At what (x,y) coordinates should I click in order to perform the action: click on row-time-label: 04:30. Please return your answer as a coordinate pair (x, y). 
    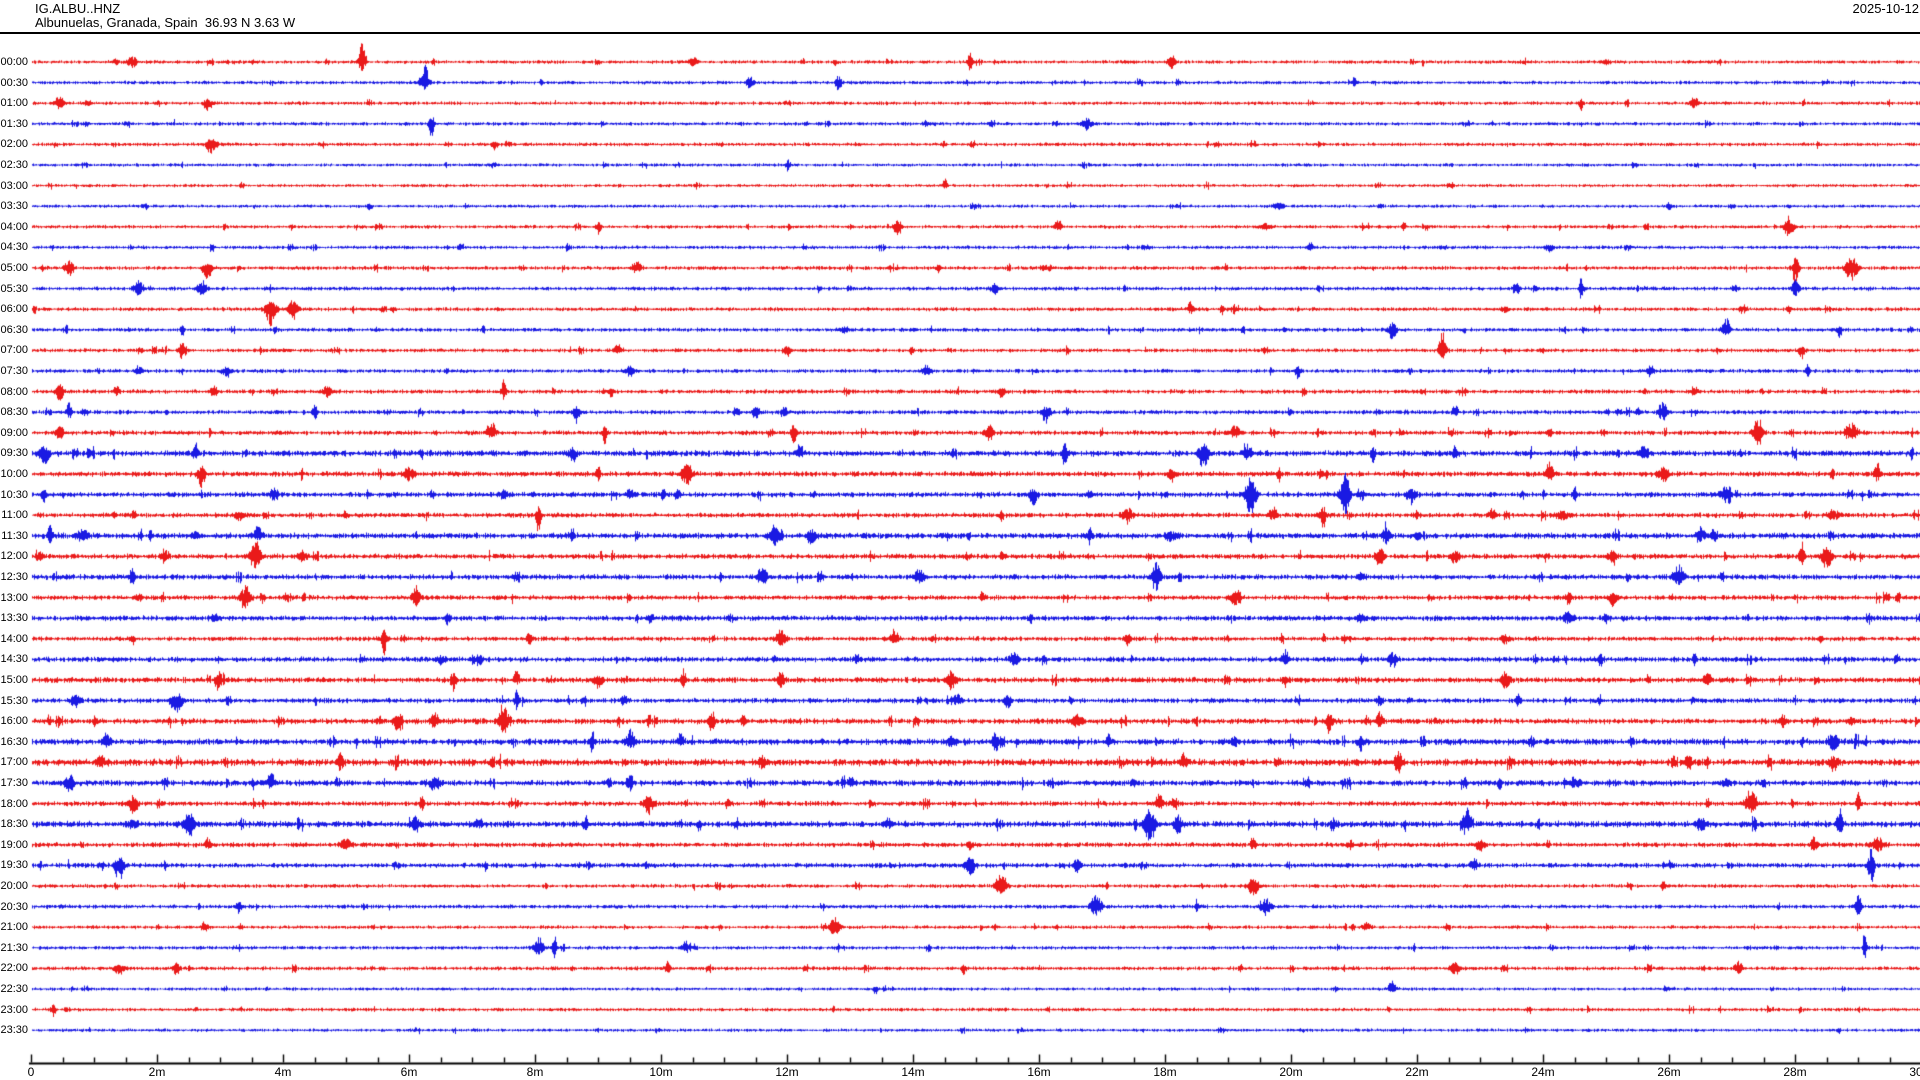
    Looking at the image, I should click on (14, 247).